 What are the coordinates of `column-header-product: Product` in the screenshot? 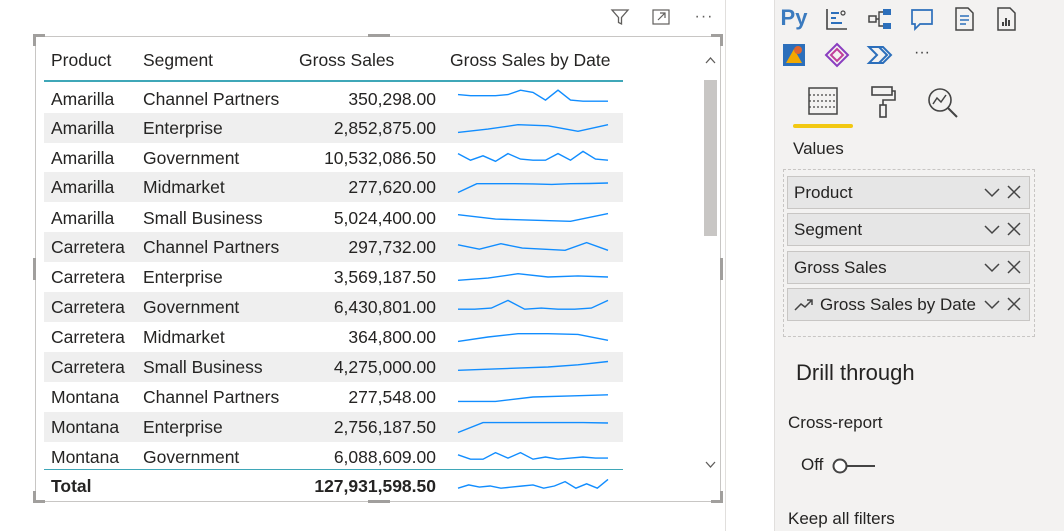 It's located at (81, 60).